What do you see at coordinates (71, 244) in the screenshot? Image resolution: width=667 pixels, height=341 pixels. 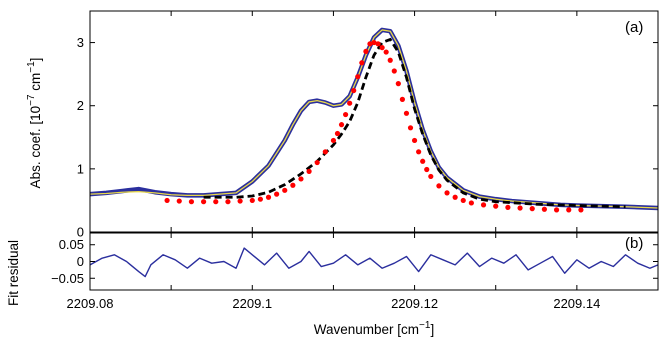 I see `y-tick-label: 0.05` at bounding box center [71, 244].